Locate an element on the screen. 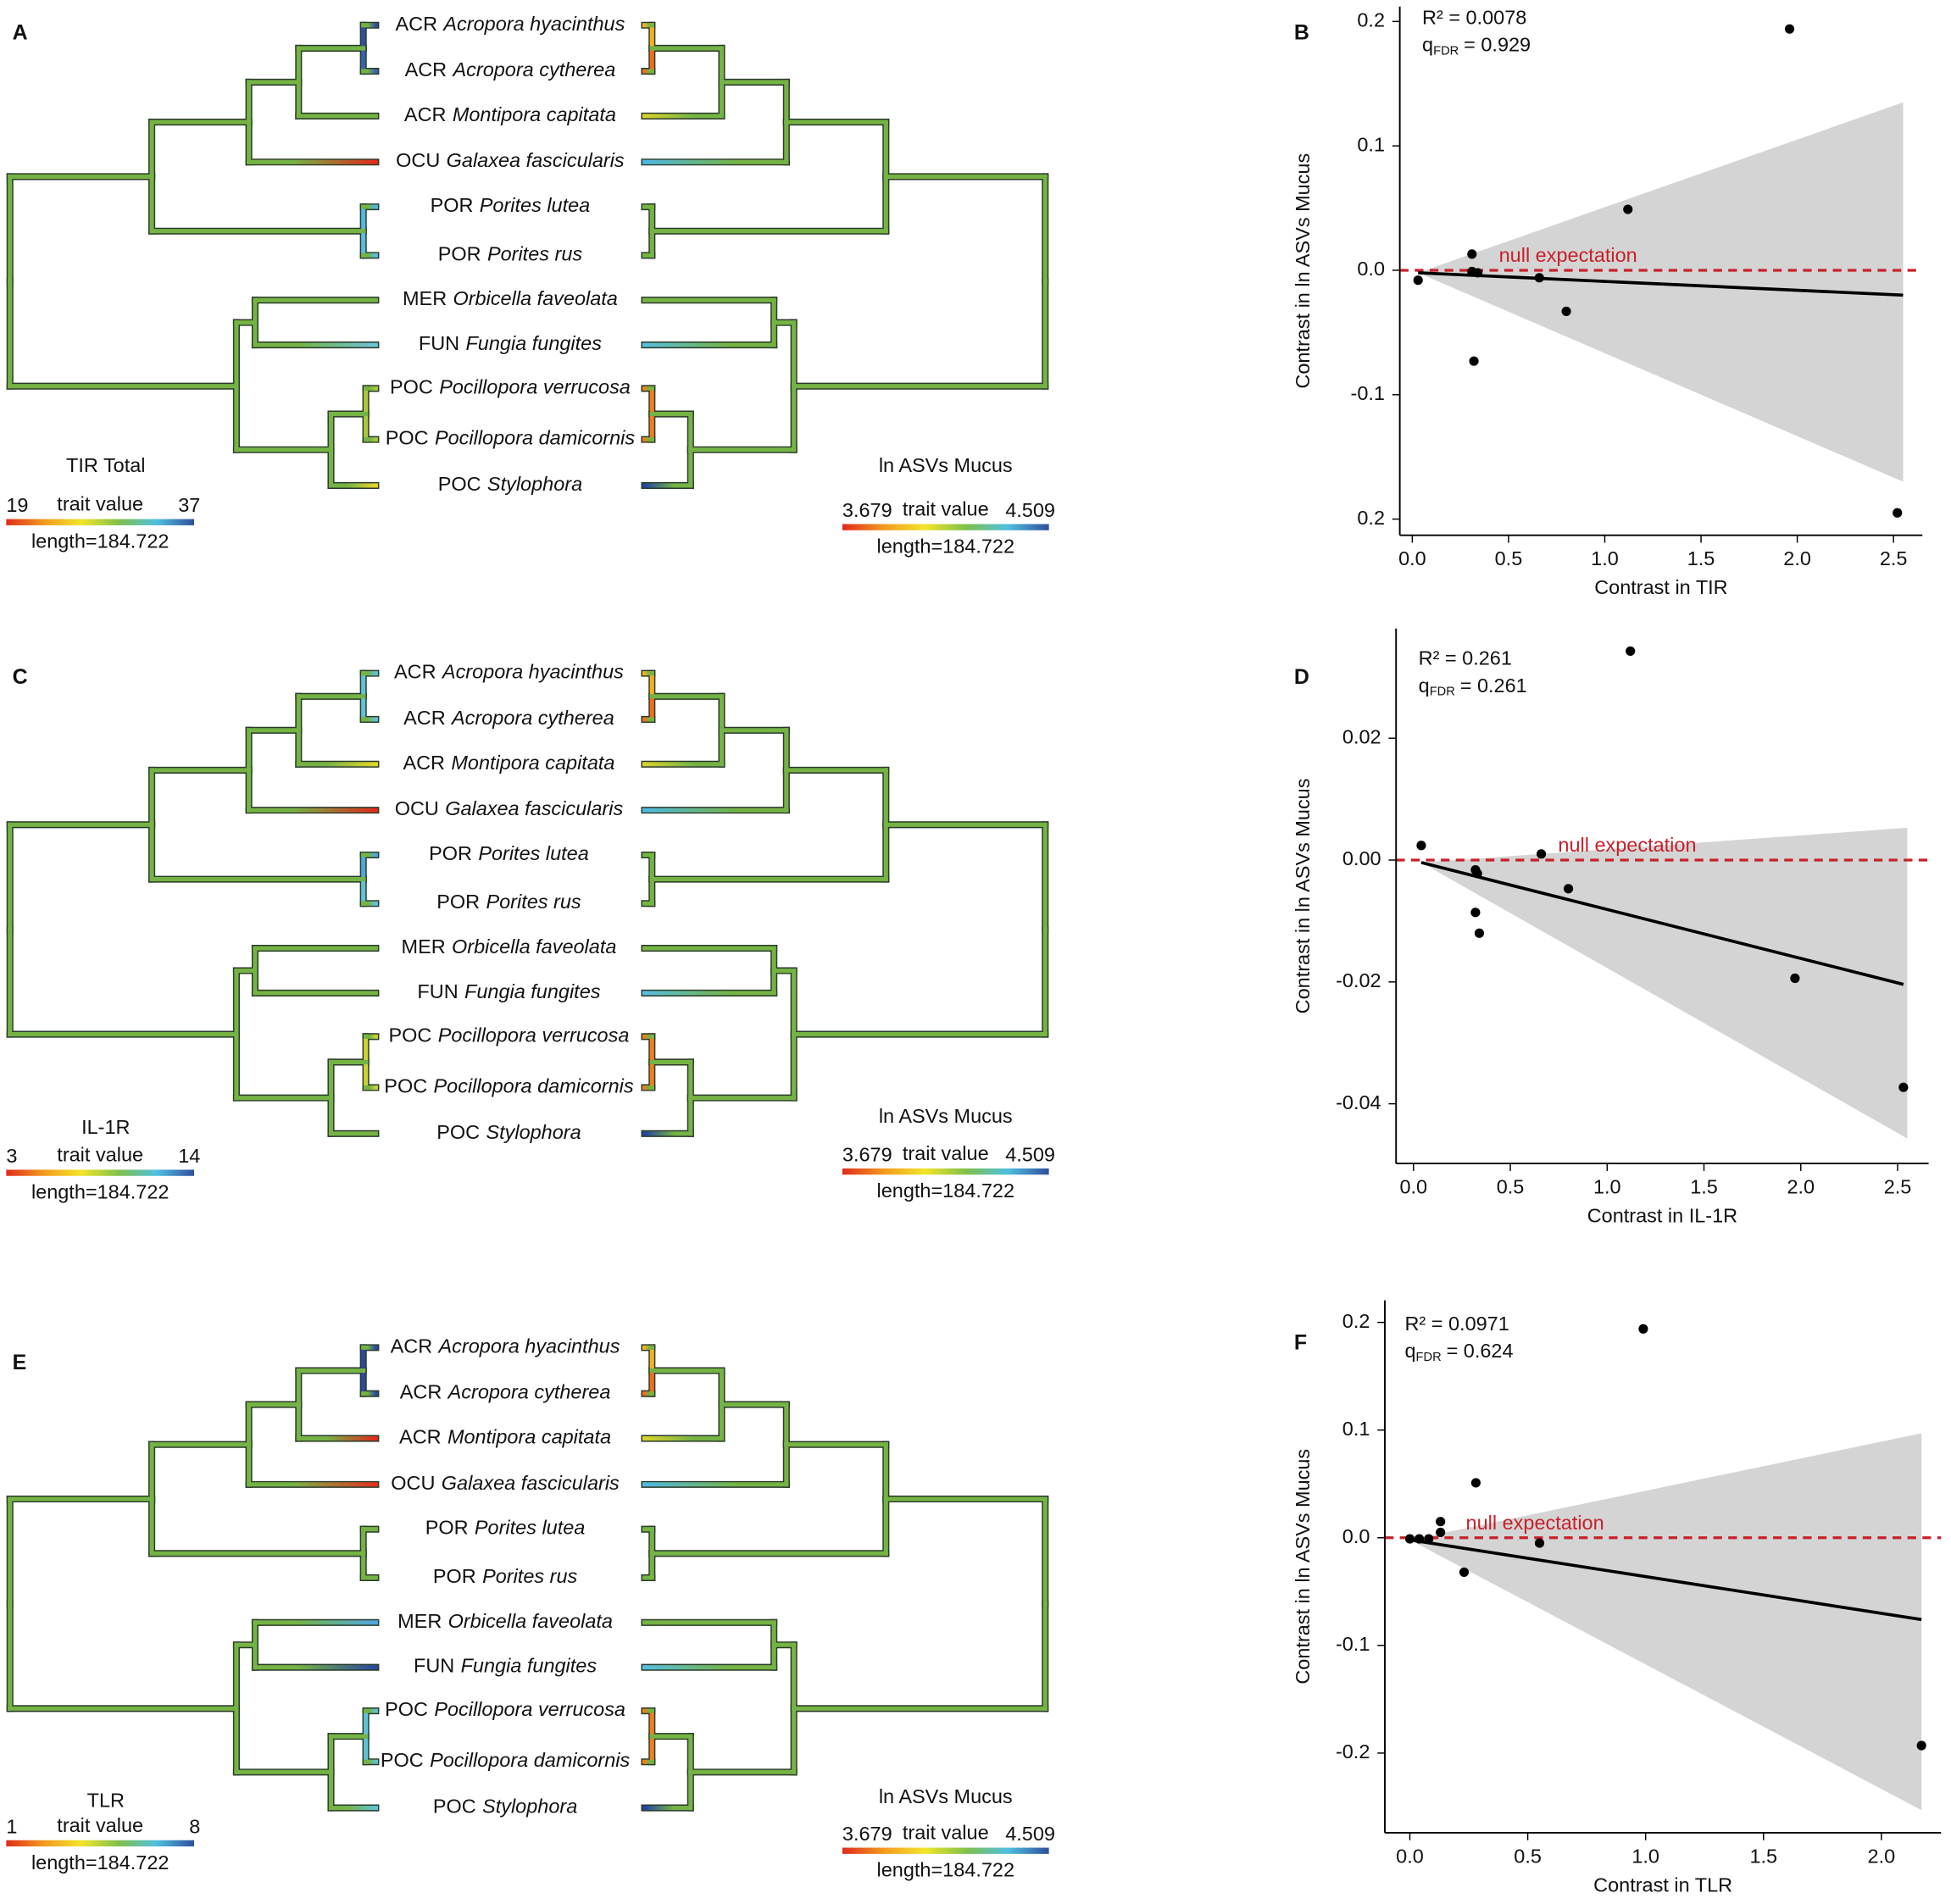 The image size is (1951, 1904). species-label: ACR Acropora cytherea is located at coordinates (505, 1392).